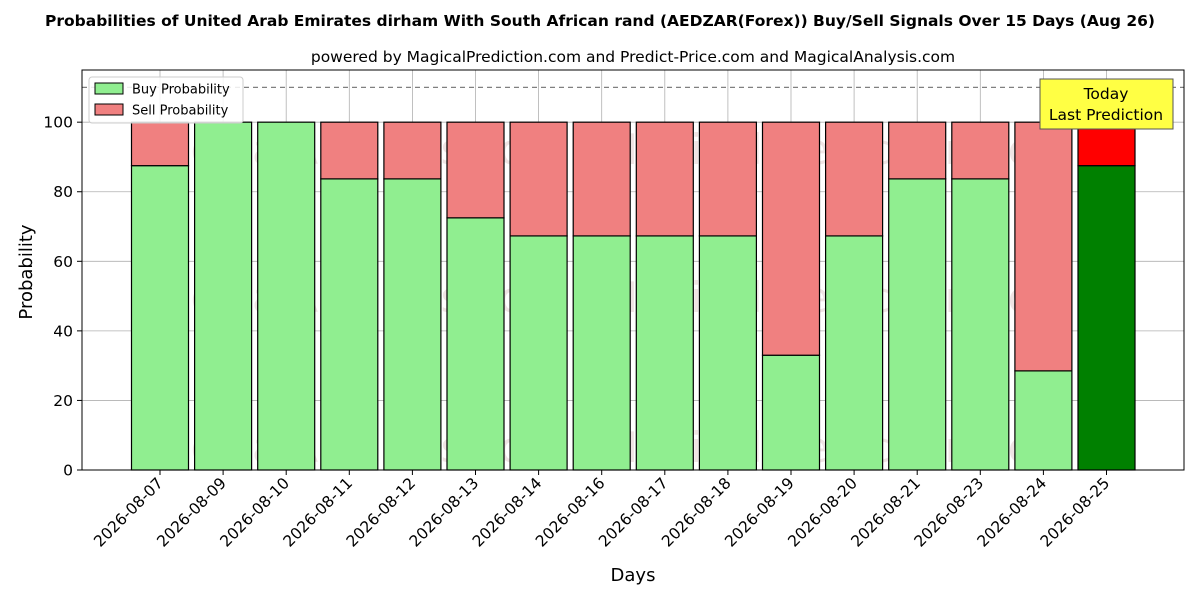 The height and width of the screenshot is (600, 1200). Describe the element at coordinates (1106, 94) in the screenshot. I see `annotation-text: Today` at that location.